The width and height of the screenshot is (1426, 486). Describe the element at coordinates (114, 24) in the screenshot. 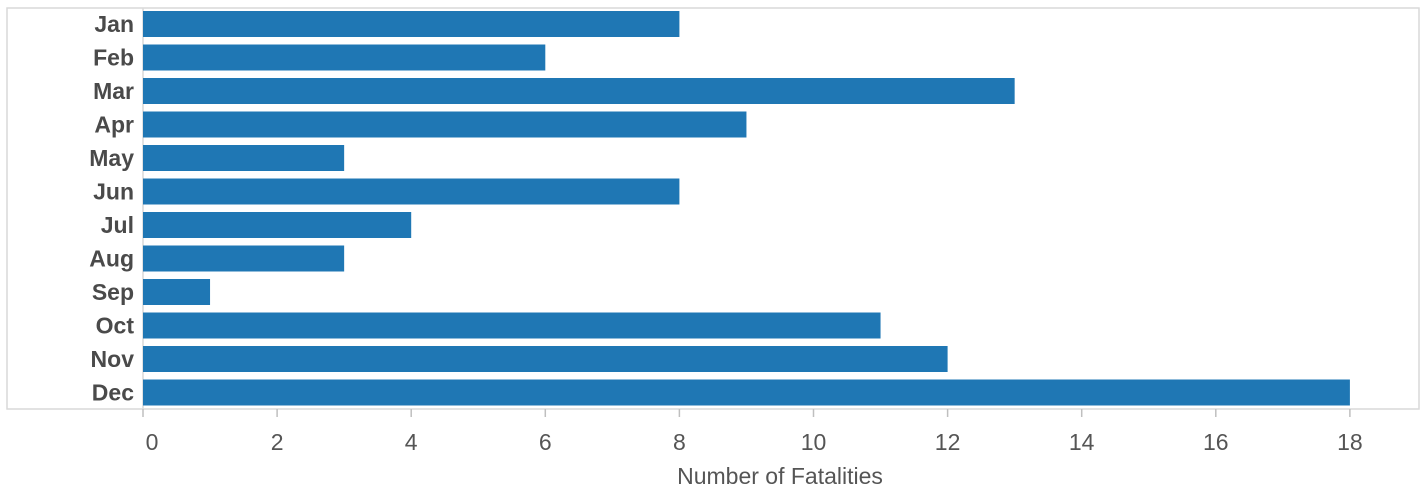

I see `category-label-jan: Jan` at that location.